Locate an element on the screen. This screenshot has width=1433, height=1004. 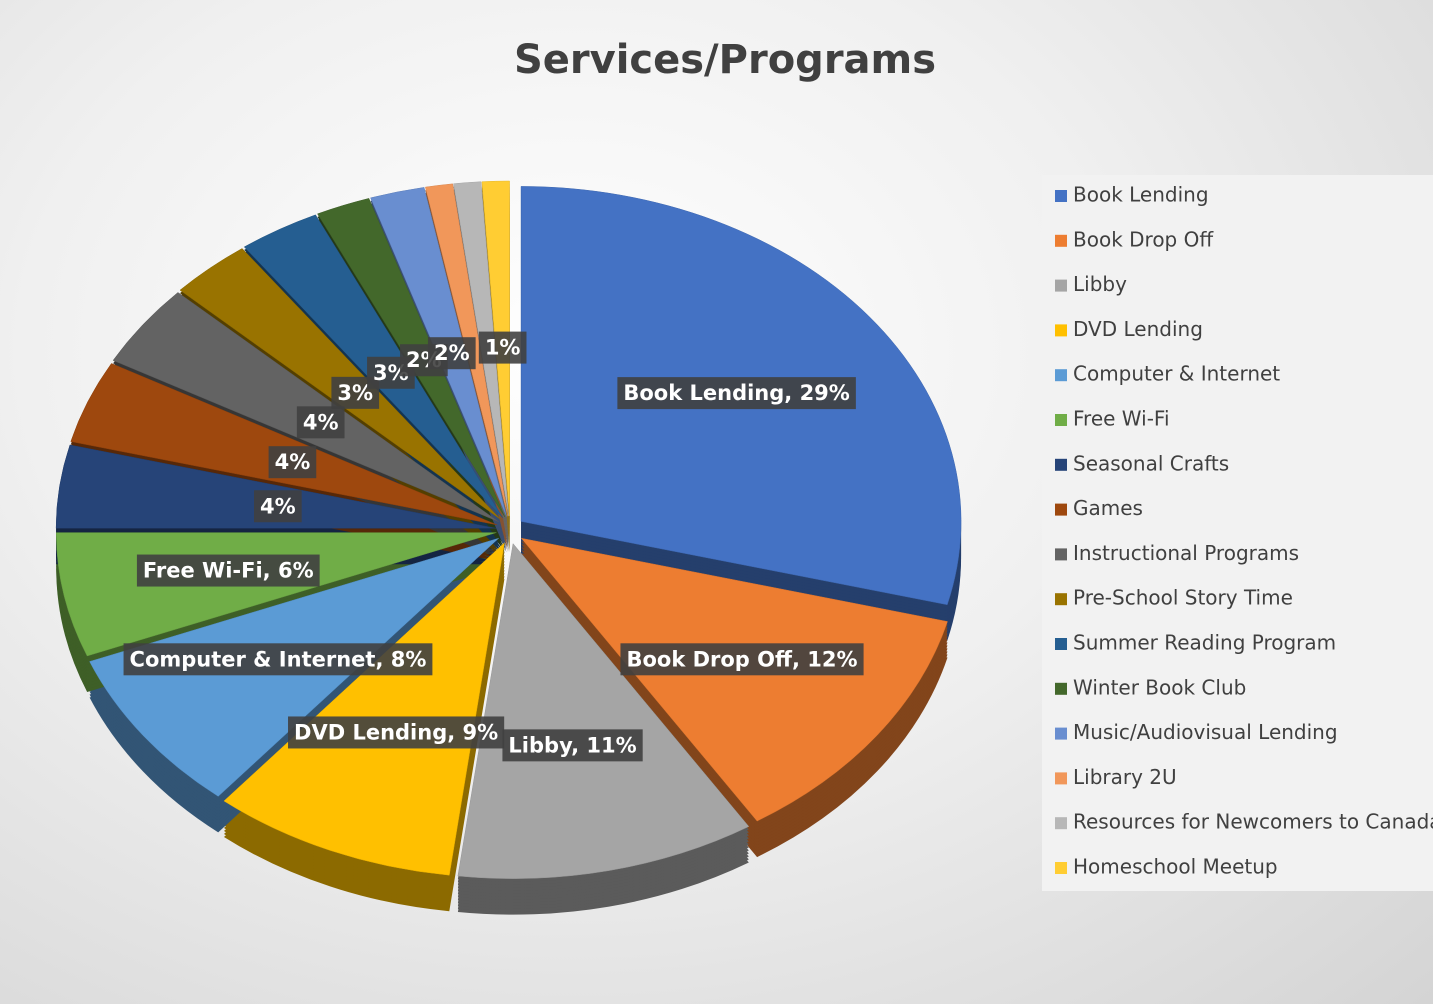
legend-label: Homeschool Meetup is located at coordinates (1175, 867).